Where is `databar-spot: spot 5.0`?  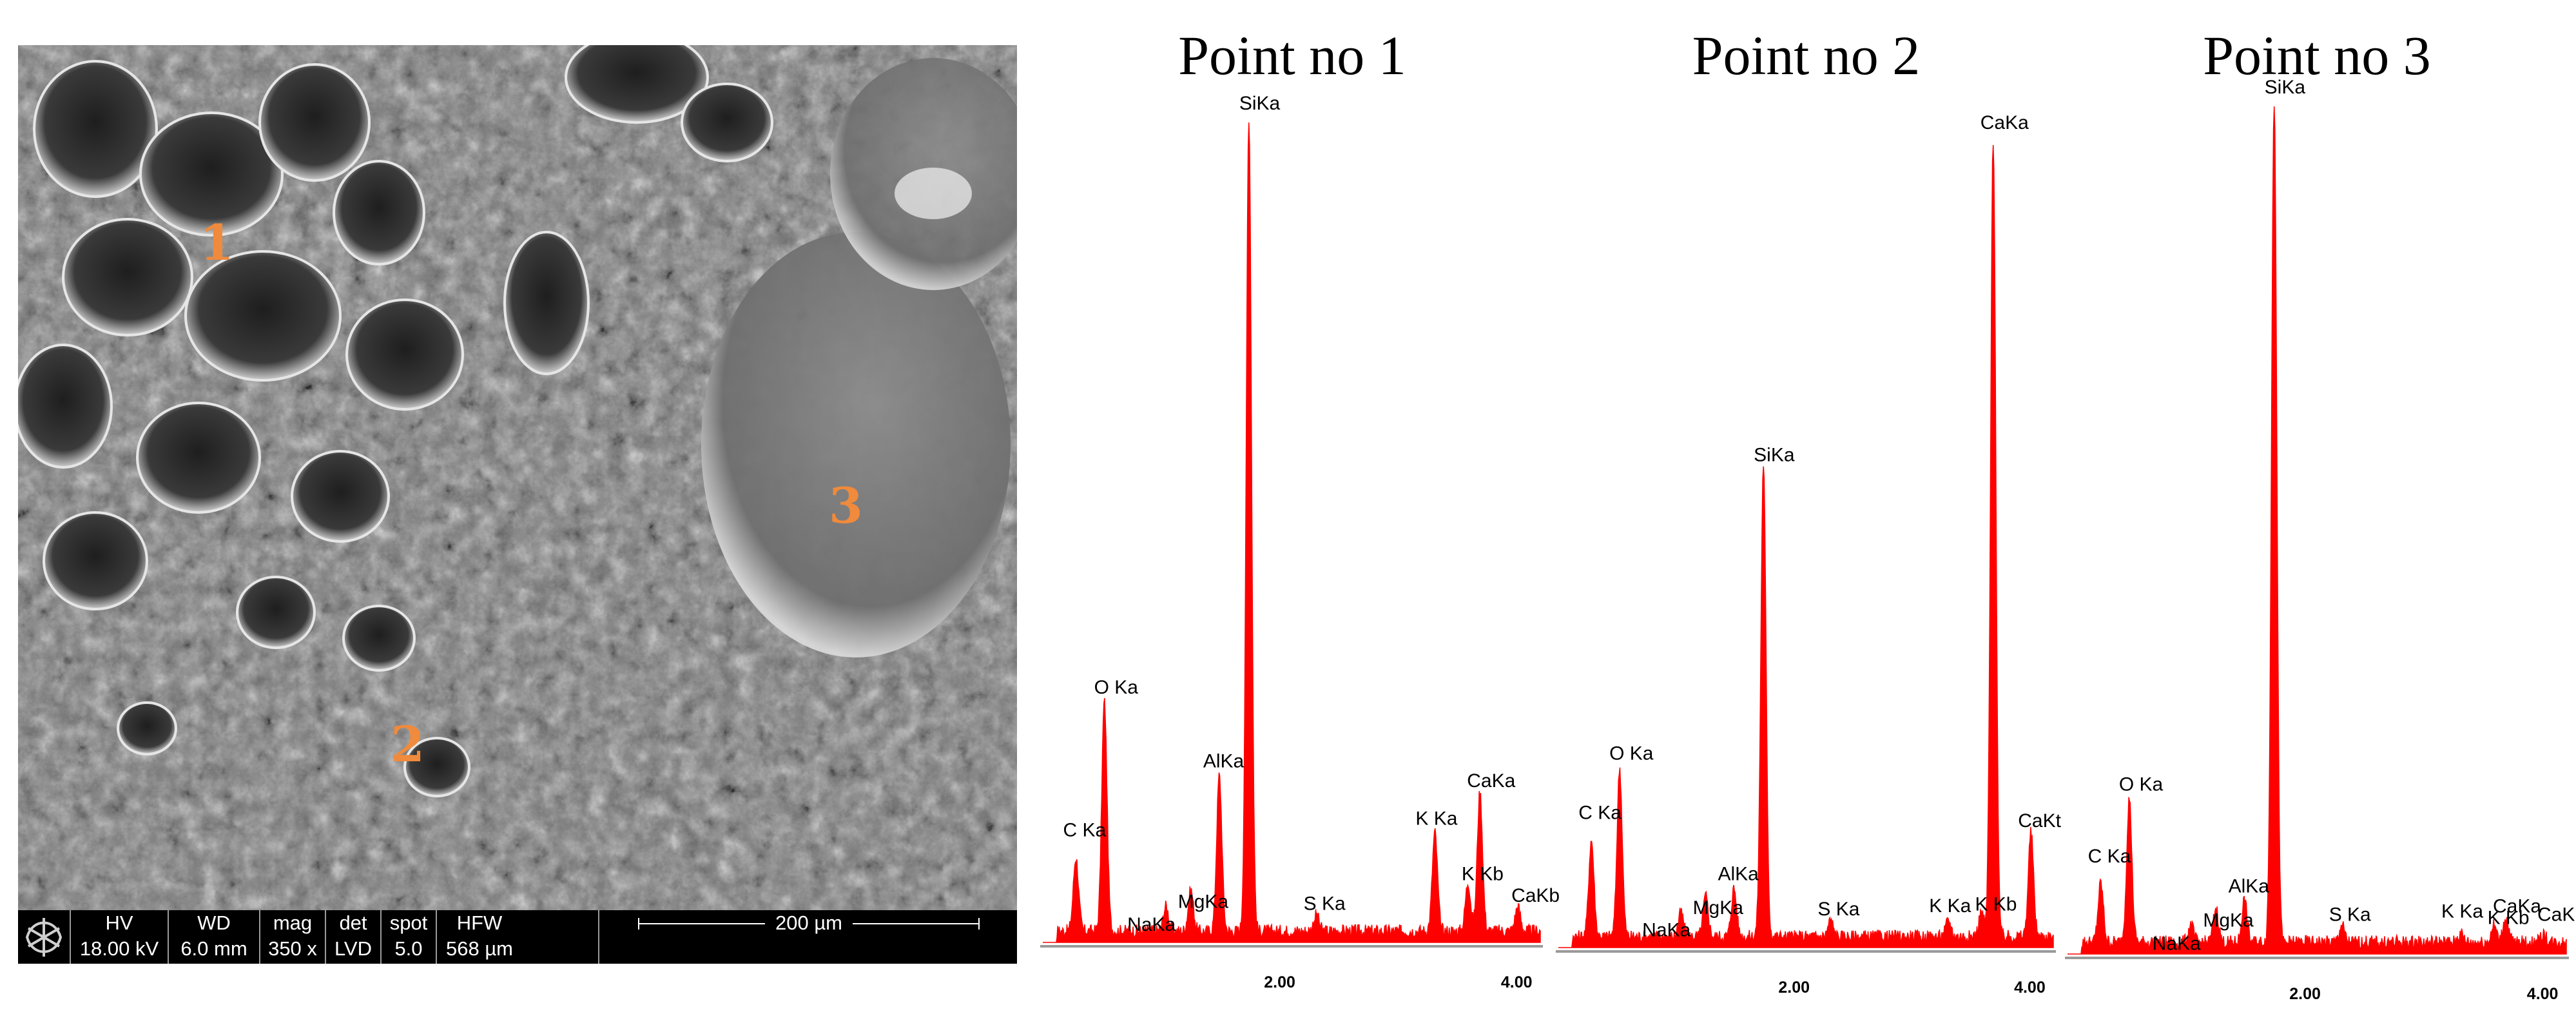
databar-spot: spot 5.0 is located at coordinates (408, 937).